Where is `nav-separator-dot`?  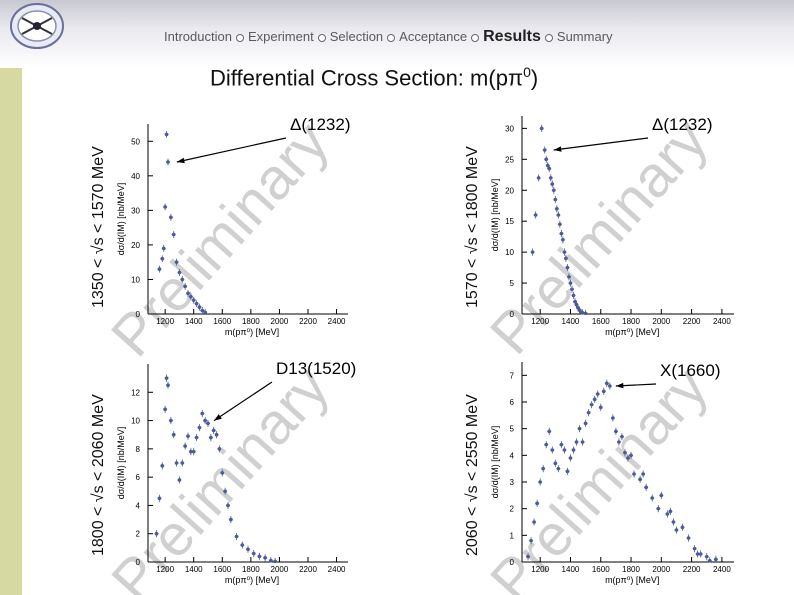 nav-separator-dot is located at coordinates (321, 37).